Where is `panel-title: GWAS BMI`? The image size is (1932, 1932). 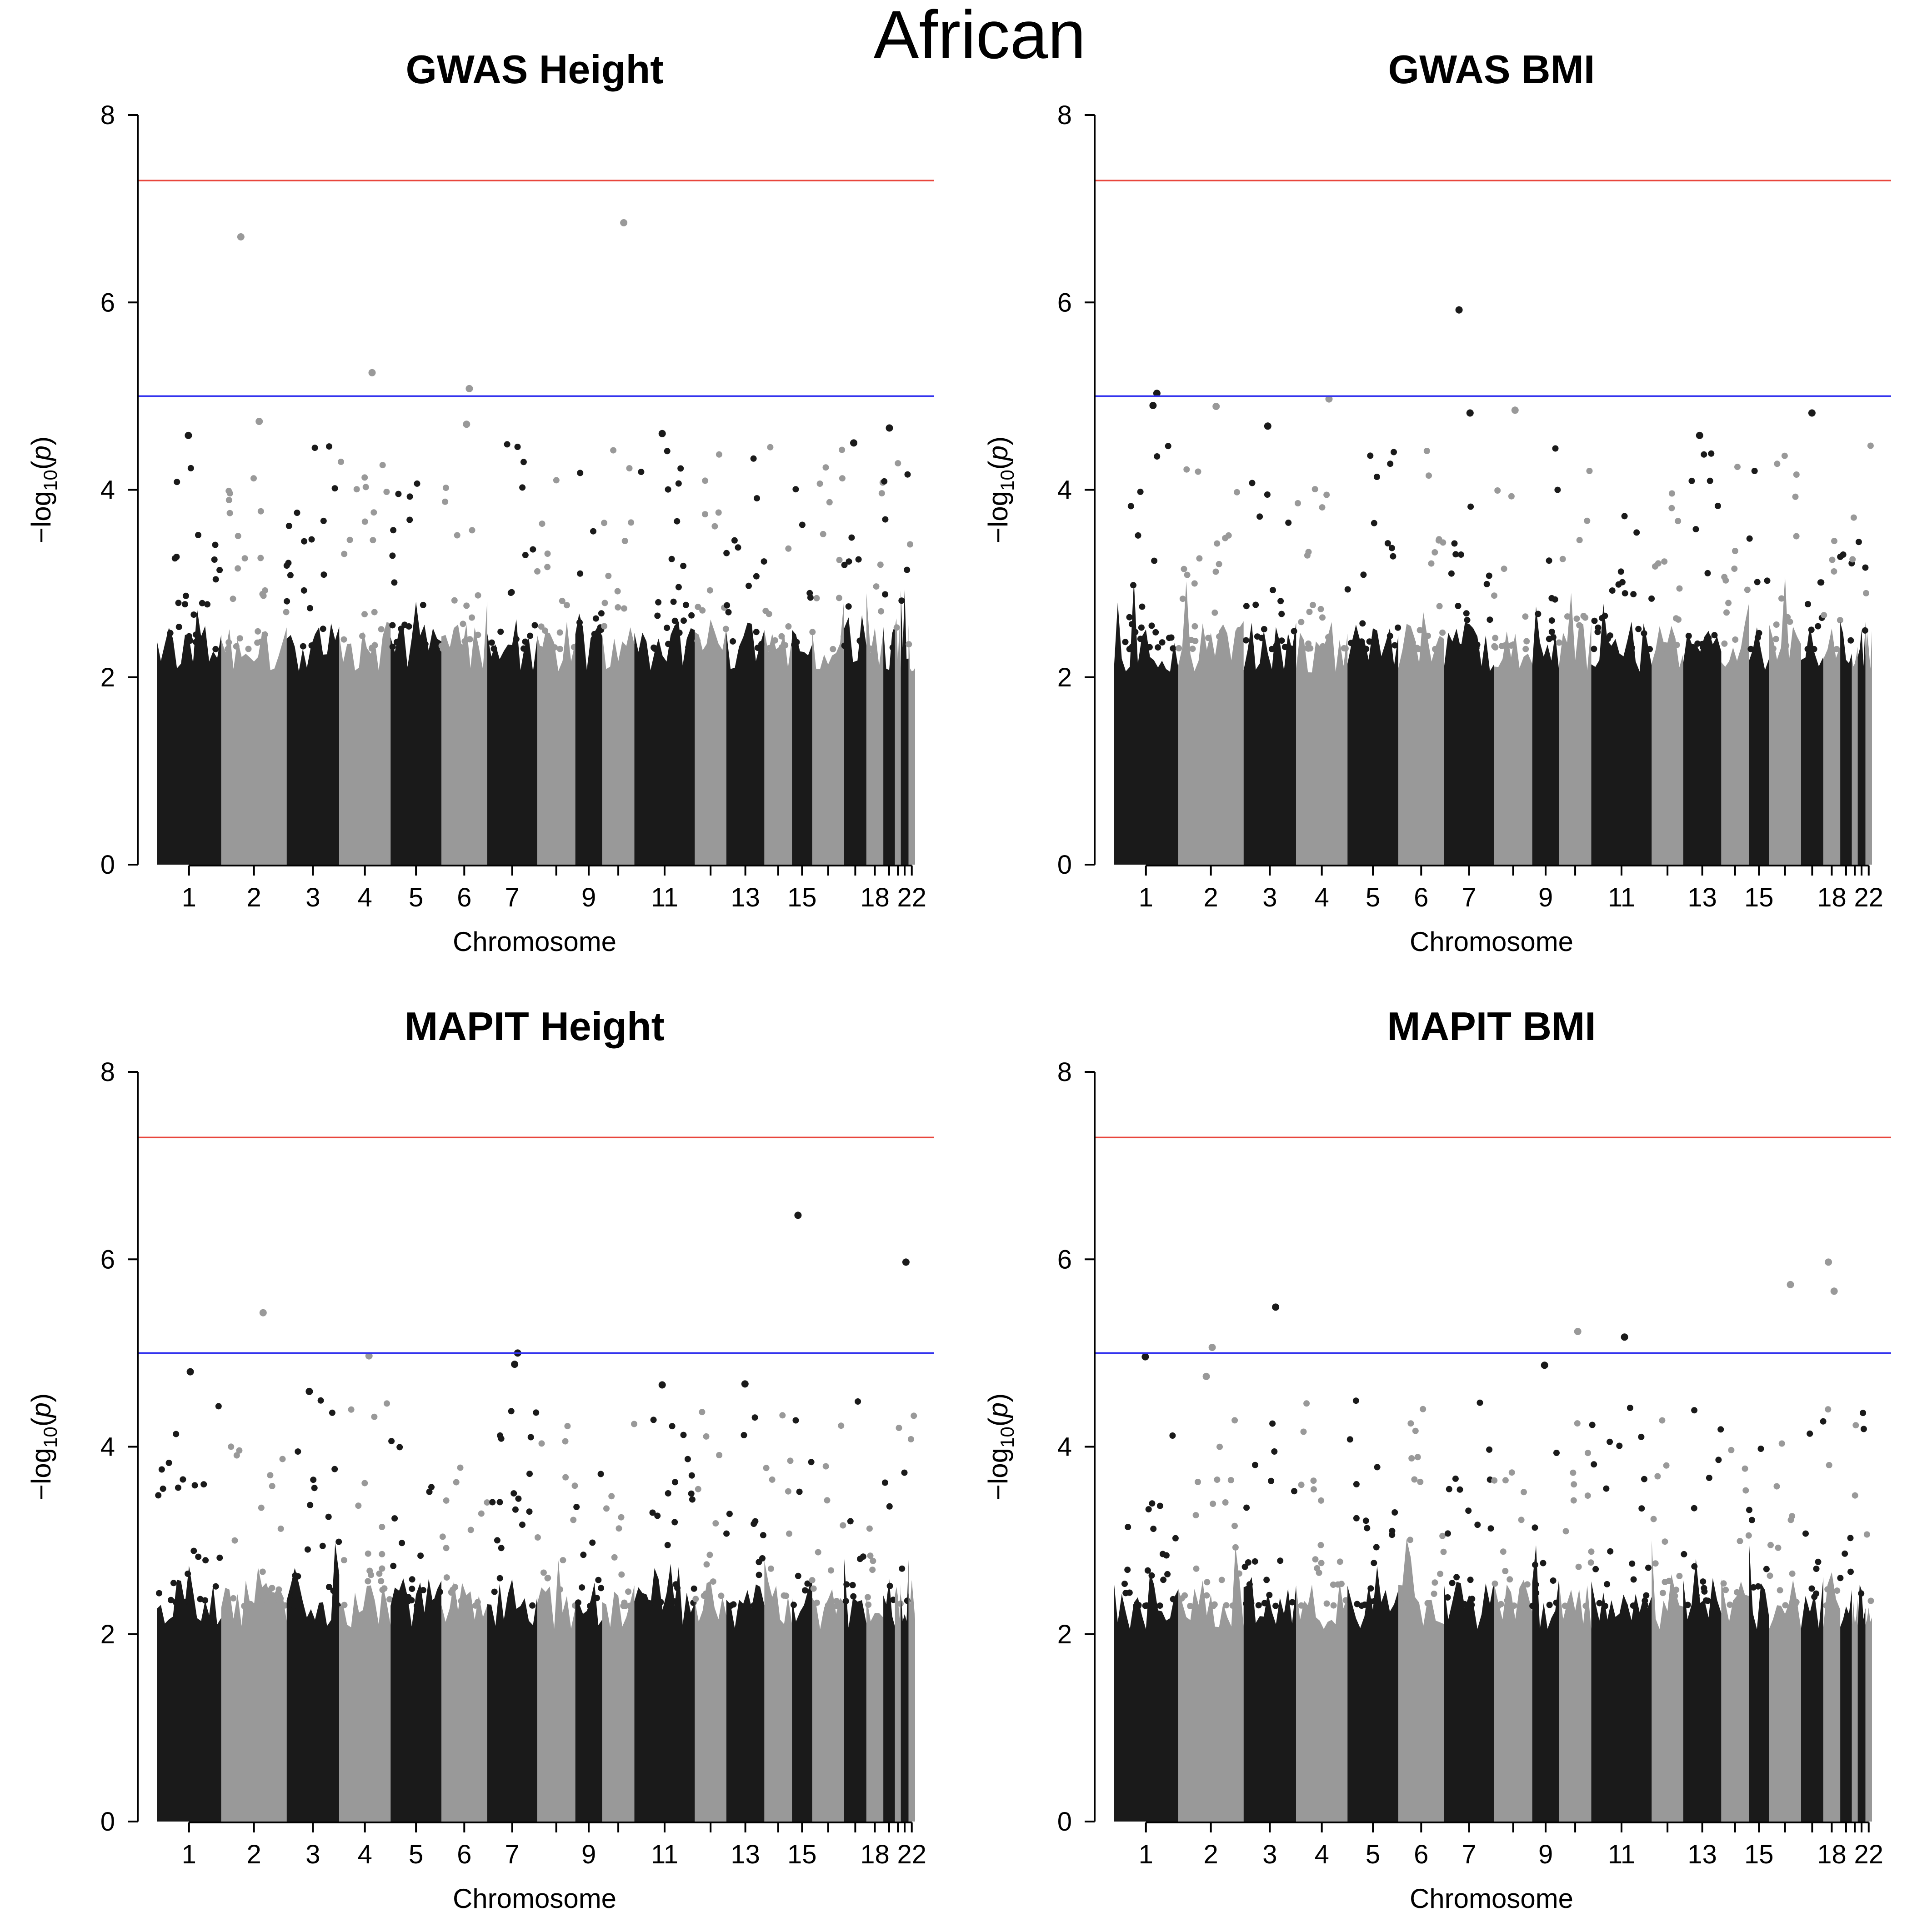 panel-title: GWAS BMI is located at coordinates (1491, 69).